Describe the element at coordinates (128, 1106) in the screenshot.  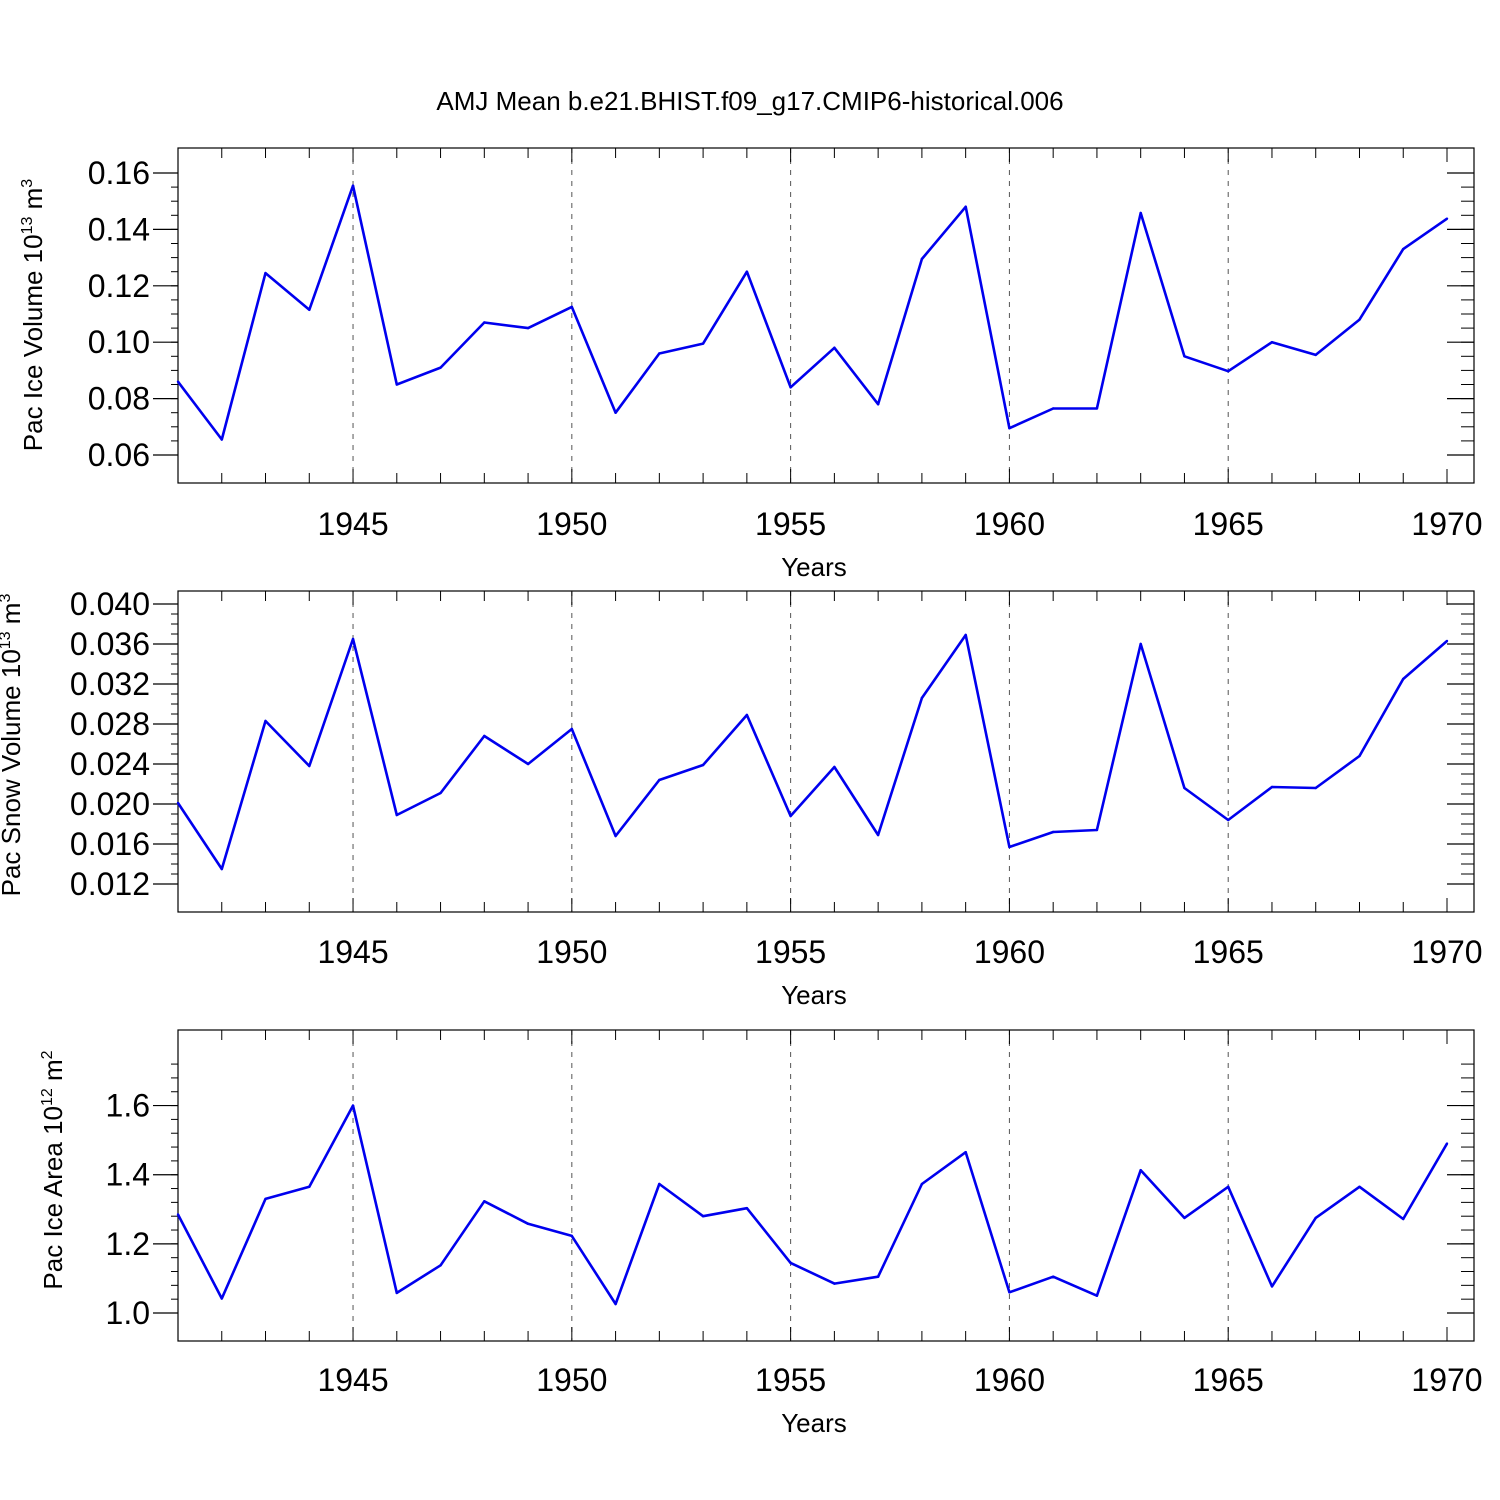
I see `y-tick-label: 1.6` at that location.